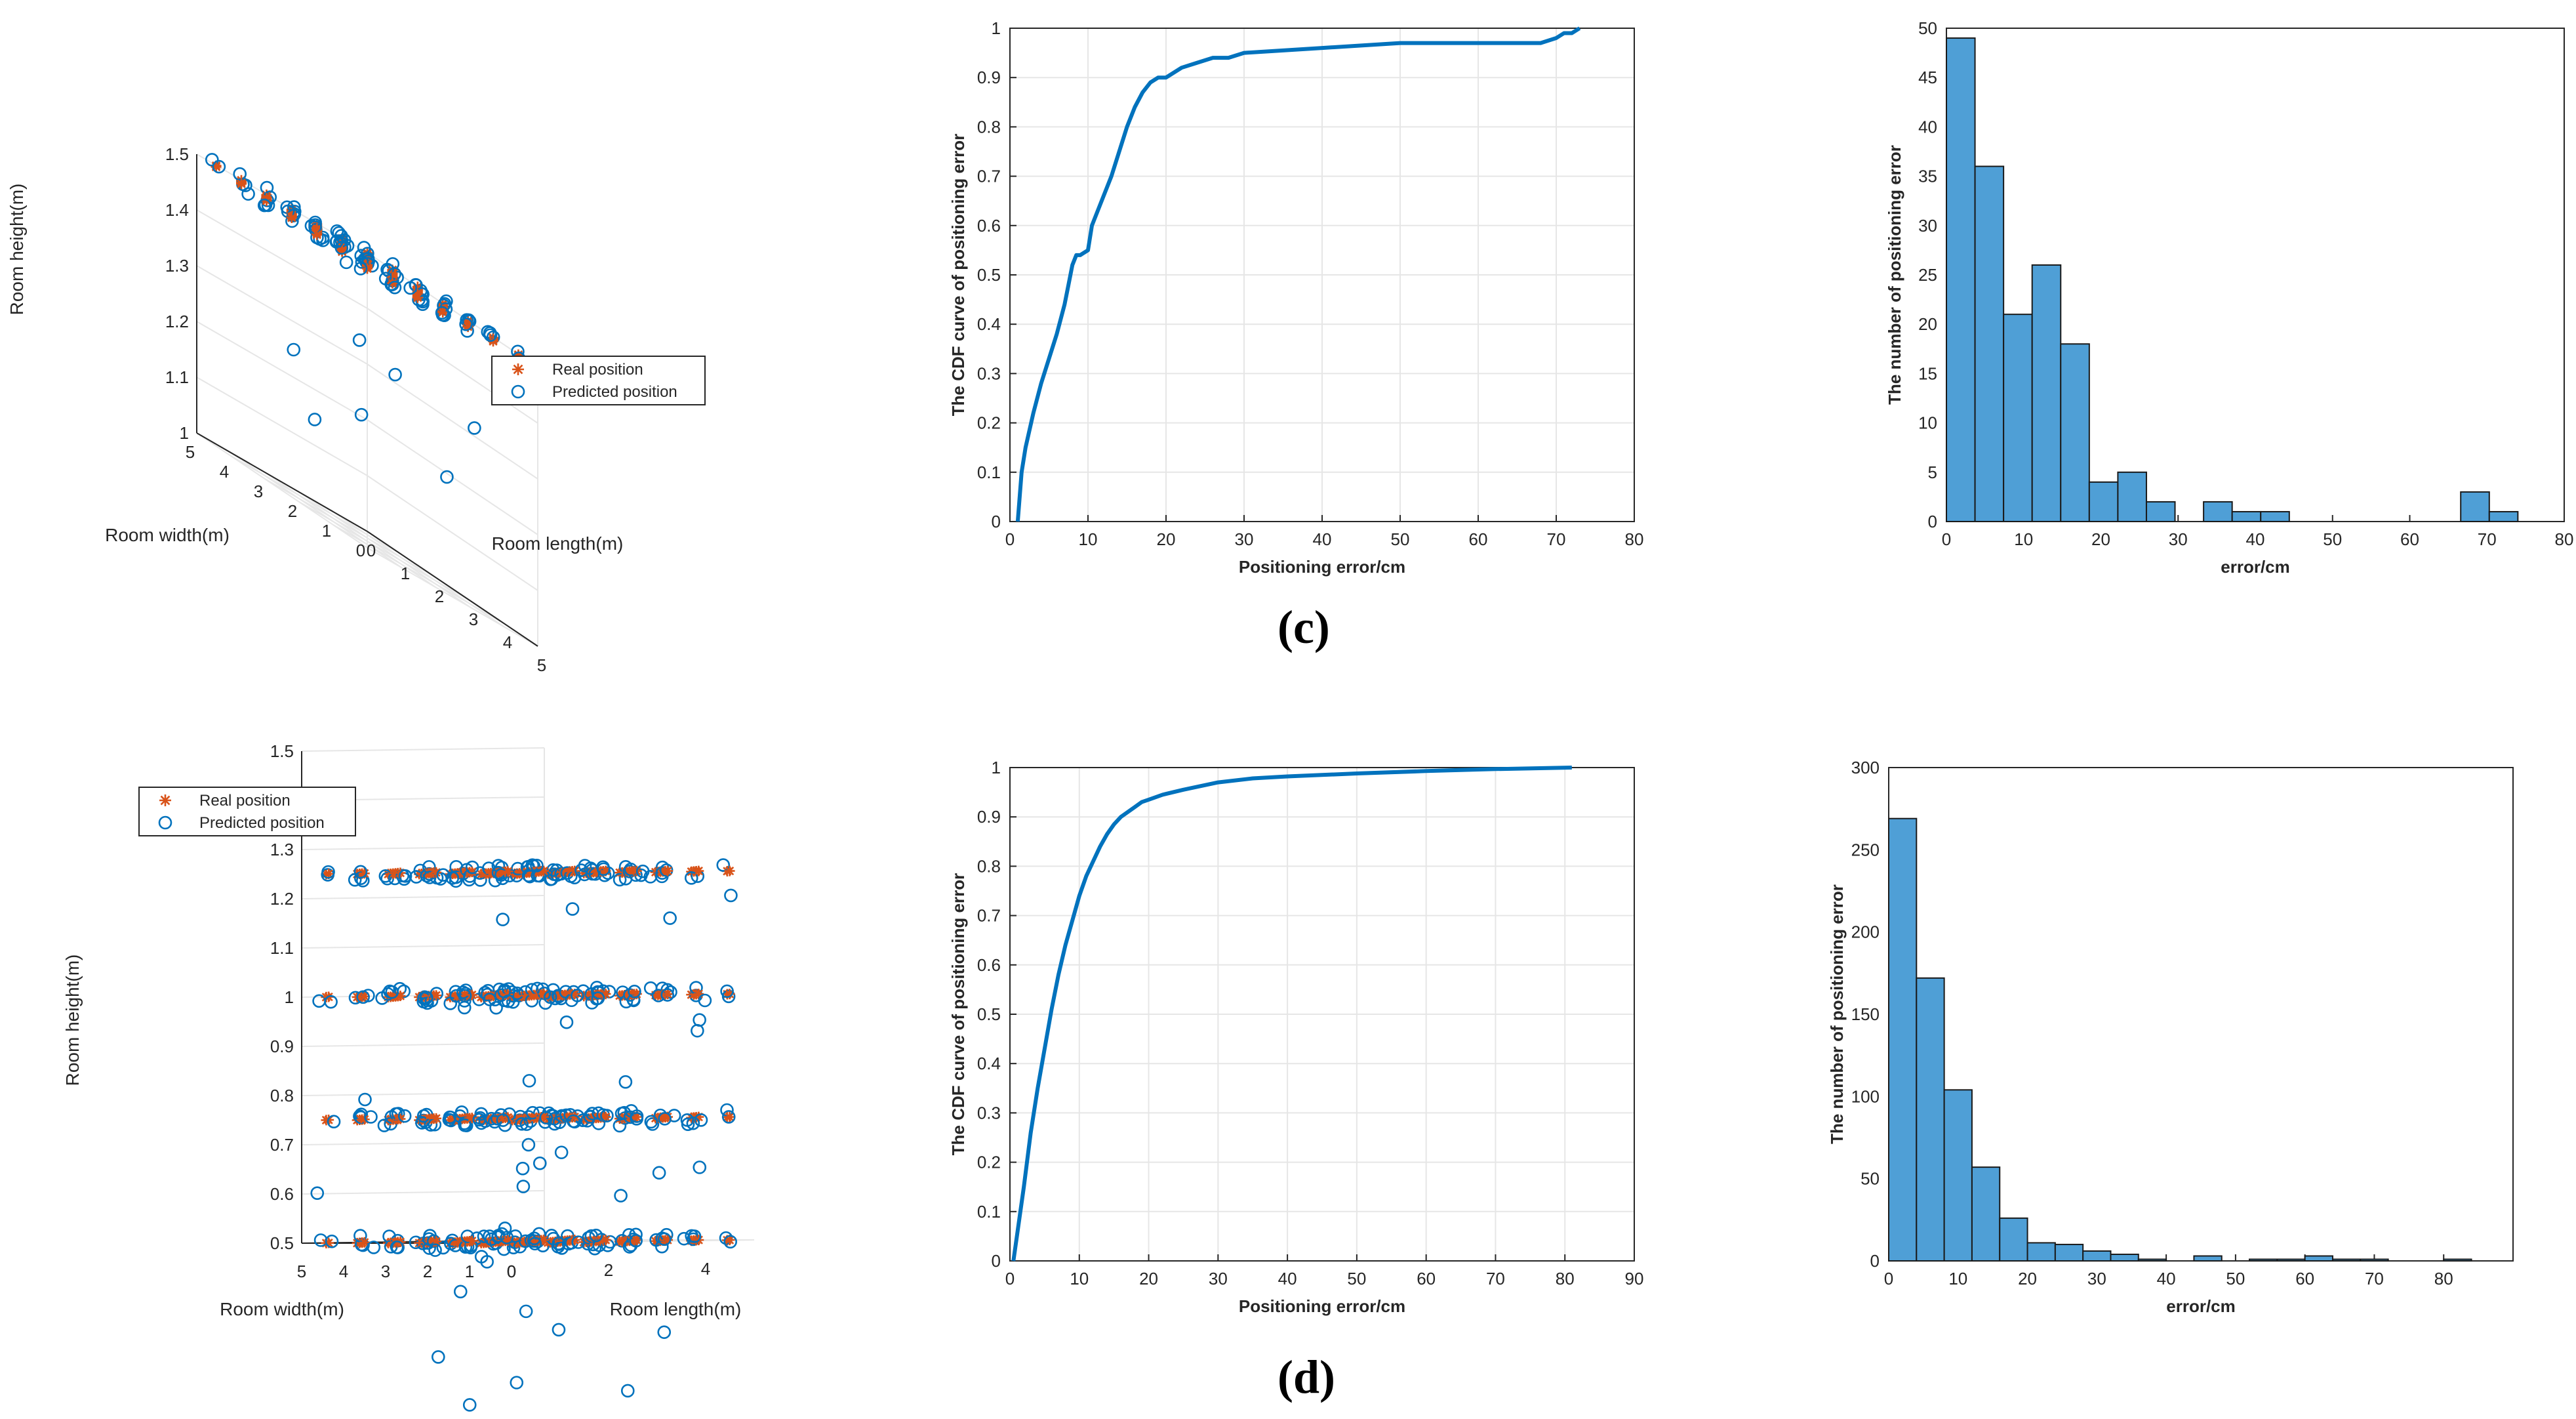  Describe the element at coordinates (1946, 539) in the screenshot. I see `c-hist-xtick-label: 0` at that location.